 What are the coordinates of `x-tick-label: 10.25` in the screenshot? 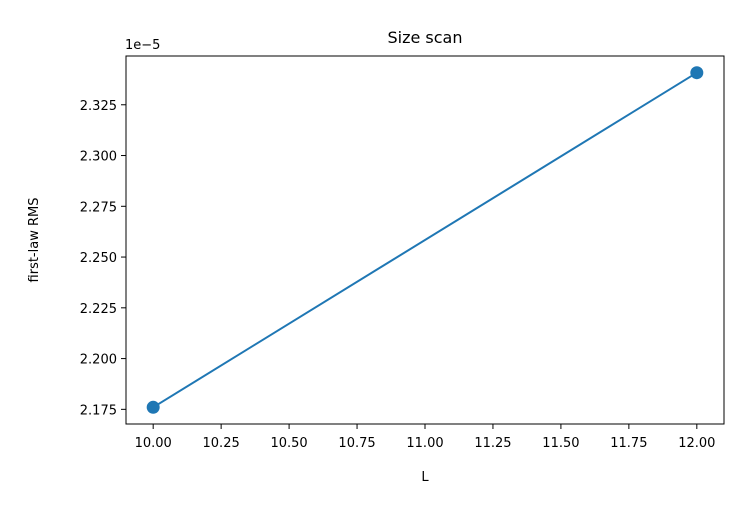 It's located at (221, 443).